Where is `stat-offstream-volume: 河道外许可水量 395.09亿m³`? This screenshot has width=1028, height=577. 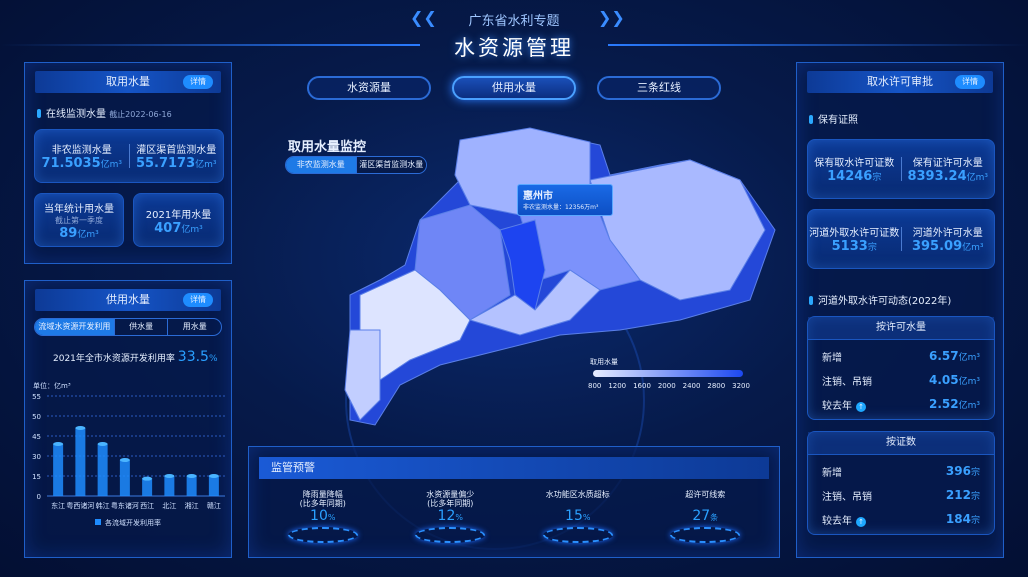
stat-offstream-volume: 河道外许可水量 395.09亿m³ is located at coordinates (948, 239).